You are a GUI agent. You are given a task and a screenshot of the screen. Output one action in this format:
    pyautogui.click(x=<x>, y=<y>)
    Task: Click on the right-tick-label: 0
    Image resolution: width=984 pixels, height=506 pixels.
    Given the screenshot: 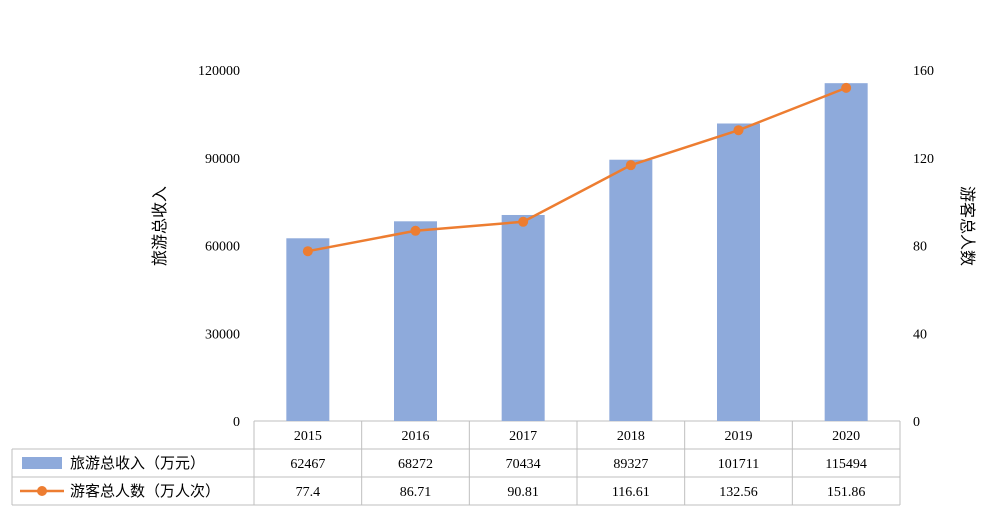 What is the action you would take?
    pyautogui.click(x=916, y=422)
    